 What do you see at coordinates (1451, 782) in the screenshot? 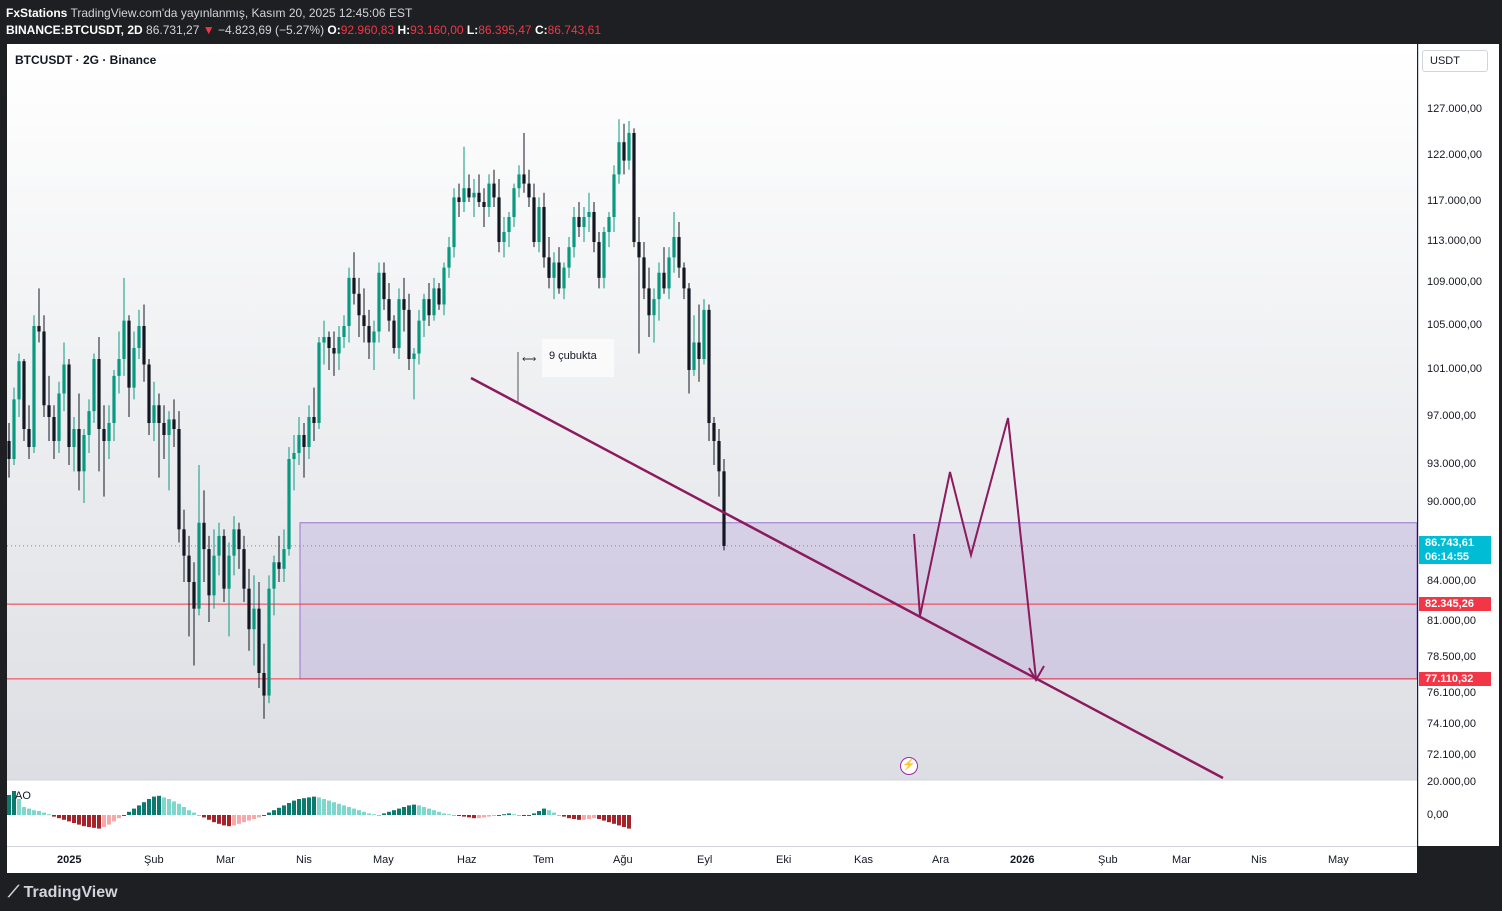
I see `price-tick: 20.000,00` at bounding box center [1451, 782].